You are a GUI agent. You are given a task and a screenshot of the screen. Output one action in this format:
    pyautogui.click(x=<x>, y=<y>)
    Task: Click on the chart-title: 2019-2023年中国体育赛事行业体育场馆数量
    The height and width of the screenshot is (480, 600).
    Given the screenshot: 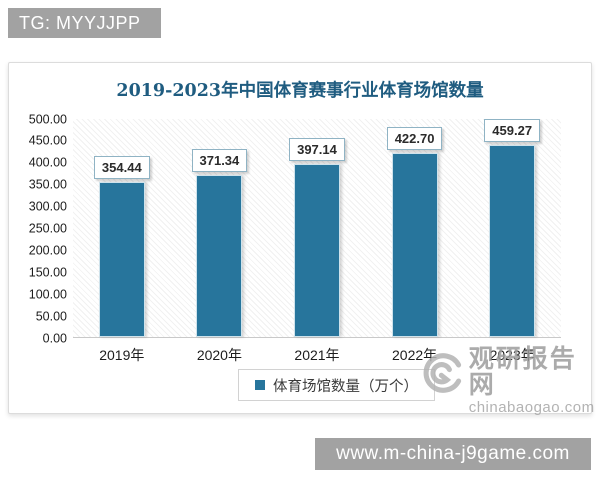 What is the action you would take?
    pyautogui.click(x=300, y=91)
    